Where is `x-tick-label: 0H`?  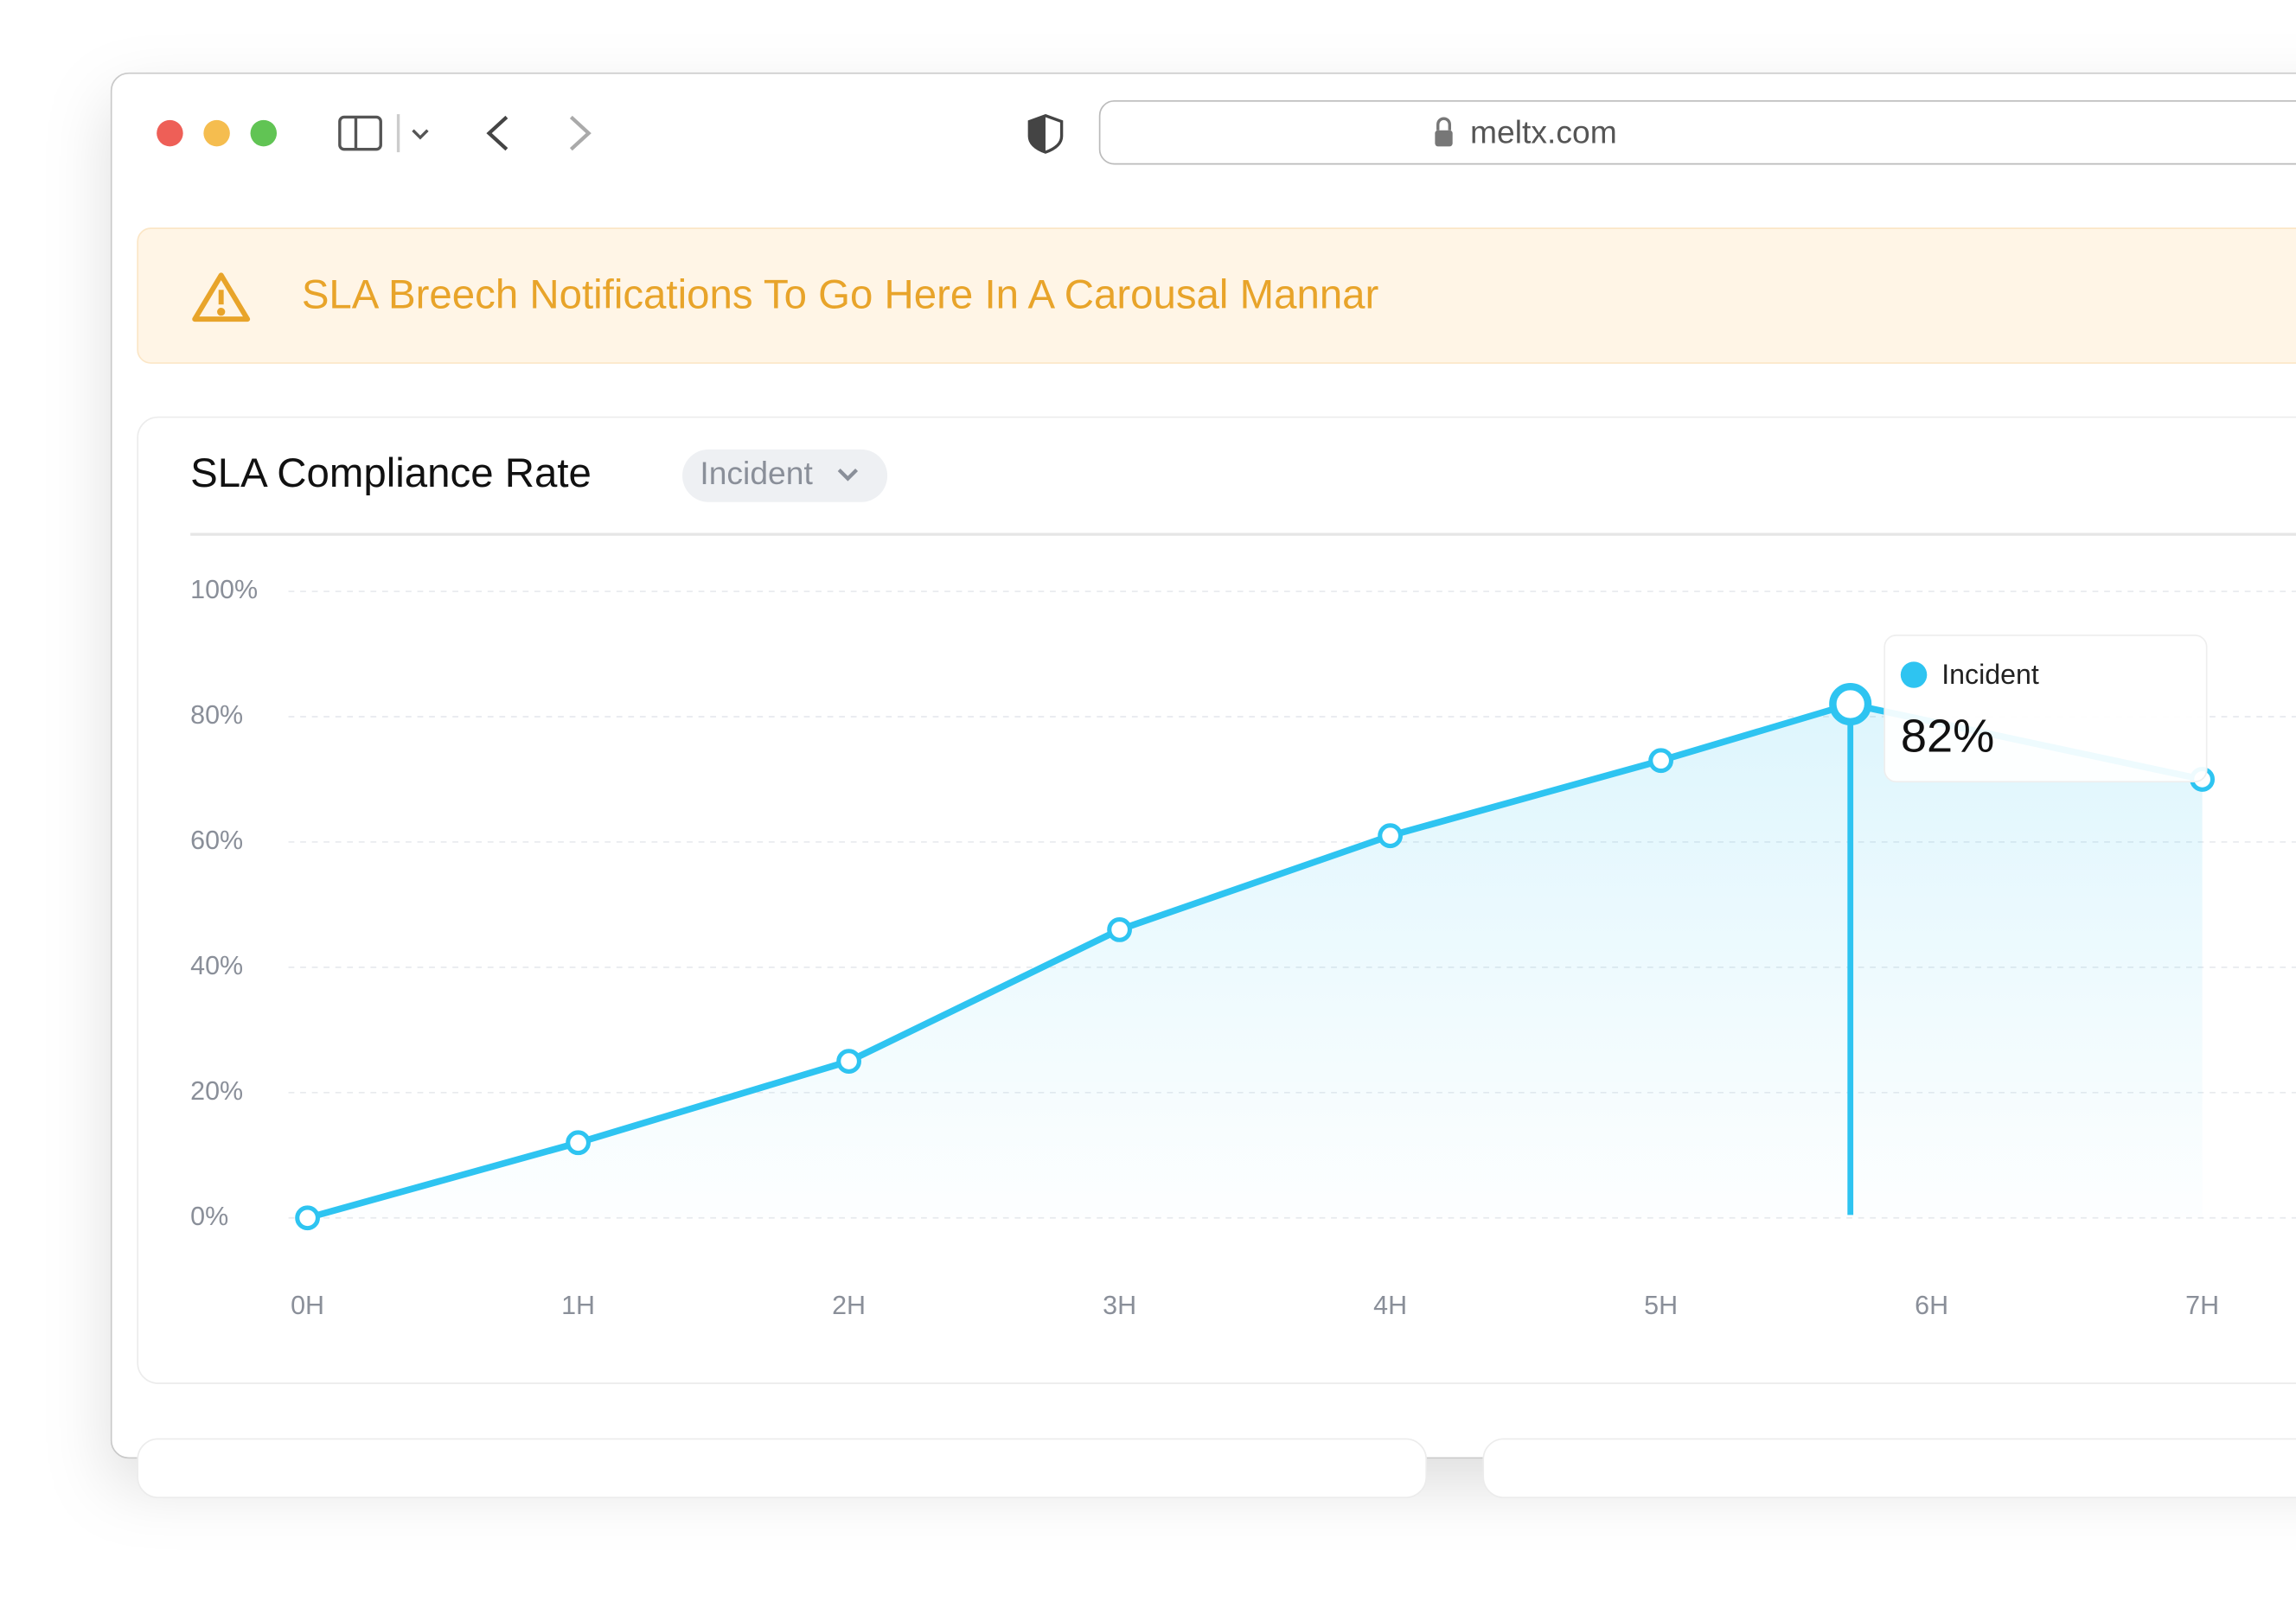
x-tick-label: 0H is located at coordinates (307, 1305).